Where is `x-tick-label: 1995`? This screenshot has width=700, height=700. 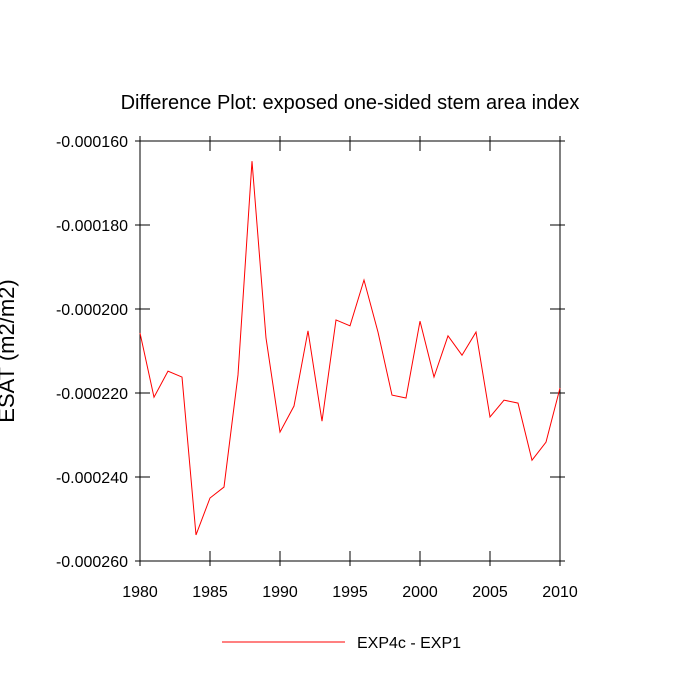
x-tick-label: 1995 is located at coordinates (350, 592).